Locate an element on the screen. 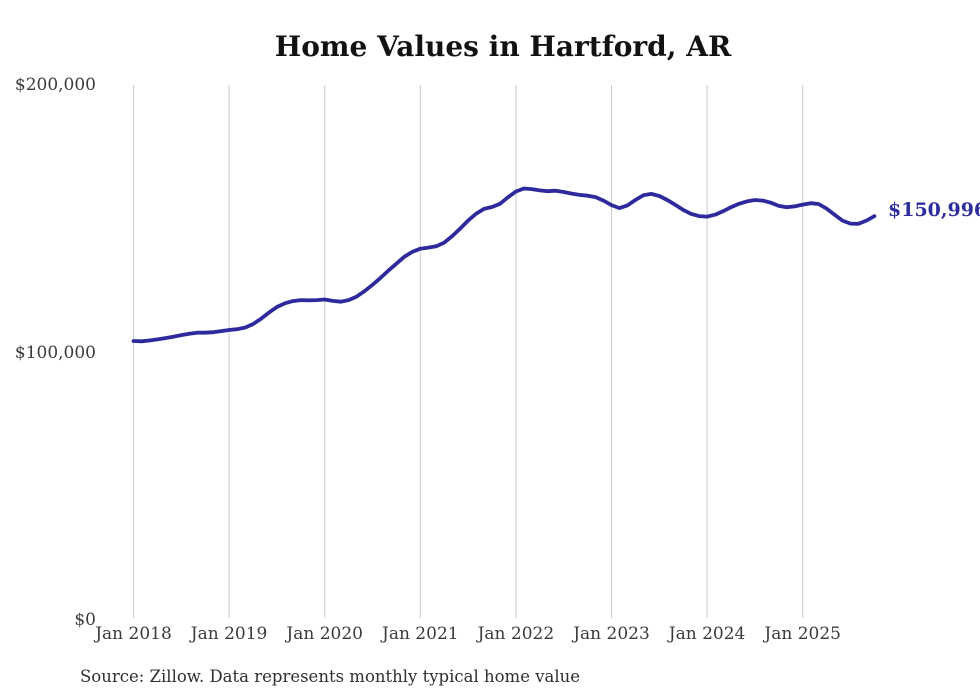  x-tick-label: Jan 2024 is located at coordinates (707, 634).